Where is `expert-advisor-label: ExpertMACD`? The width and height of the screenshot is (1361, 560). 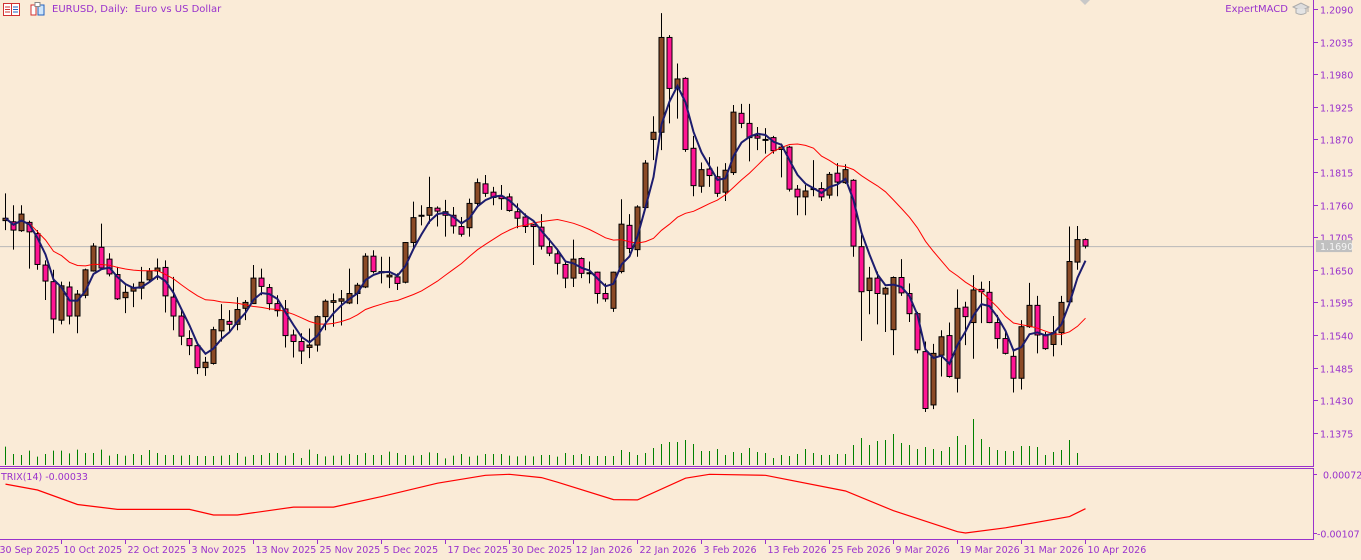
expert-advisor-label: ExpertMACD is located at coordinates (1267, 9).